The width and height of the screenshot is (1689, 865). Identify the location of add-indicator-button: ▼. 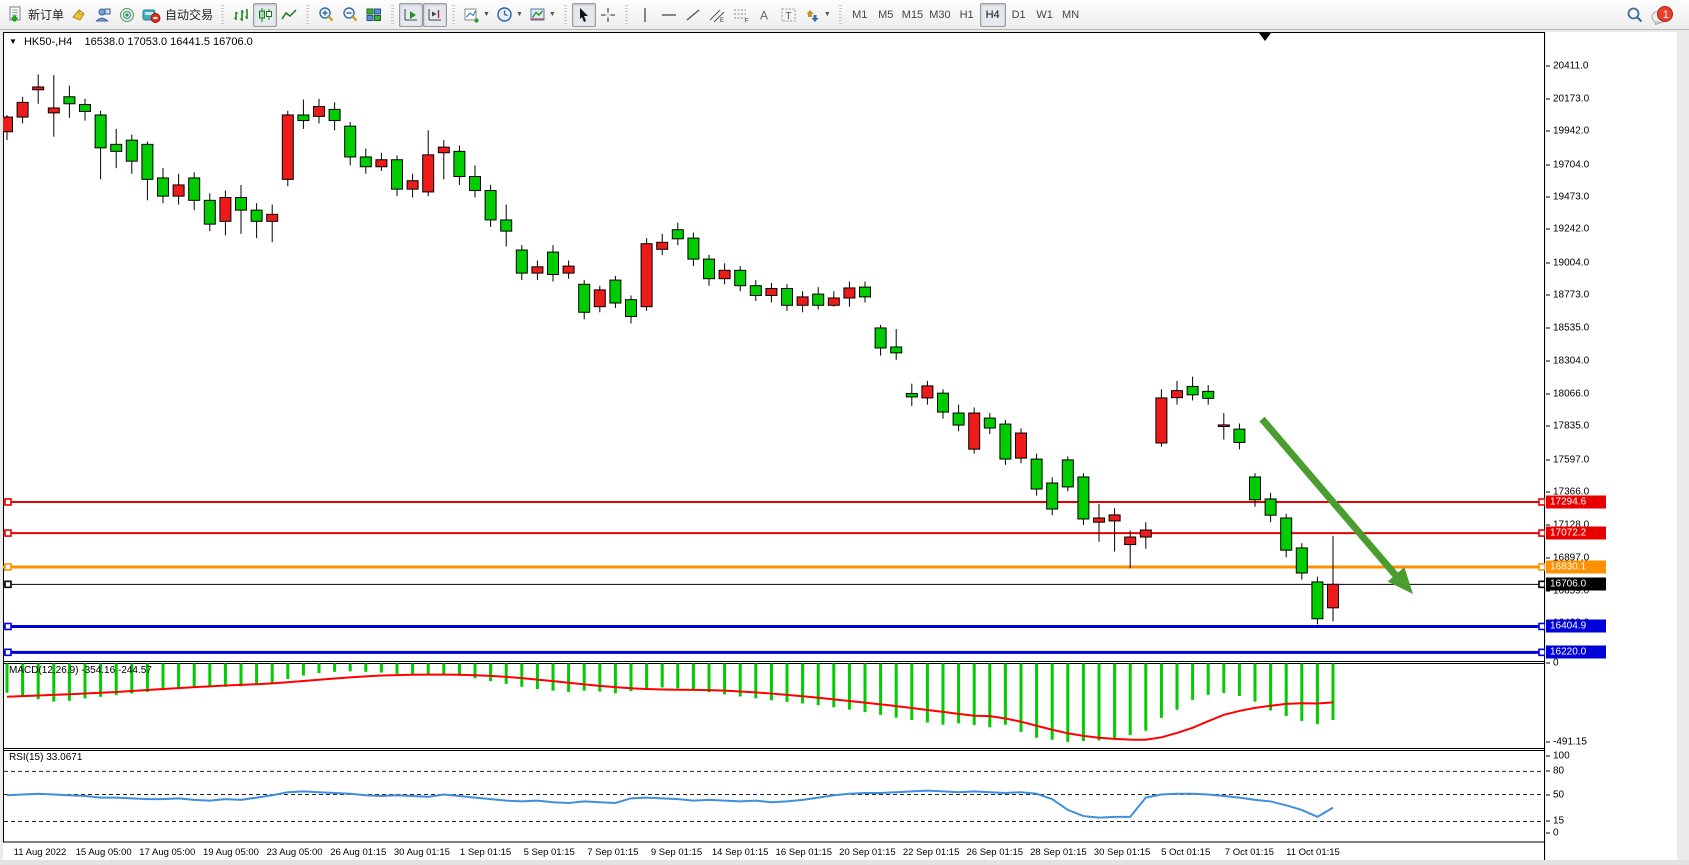
(476, 15).